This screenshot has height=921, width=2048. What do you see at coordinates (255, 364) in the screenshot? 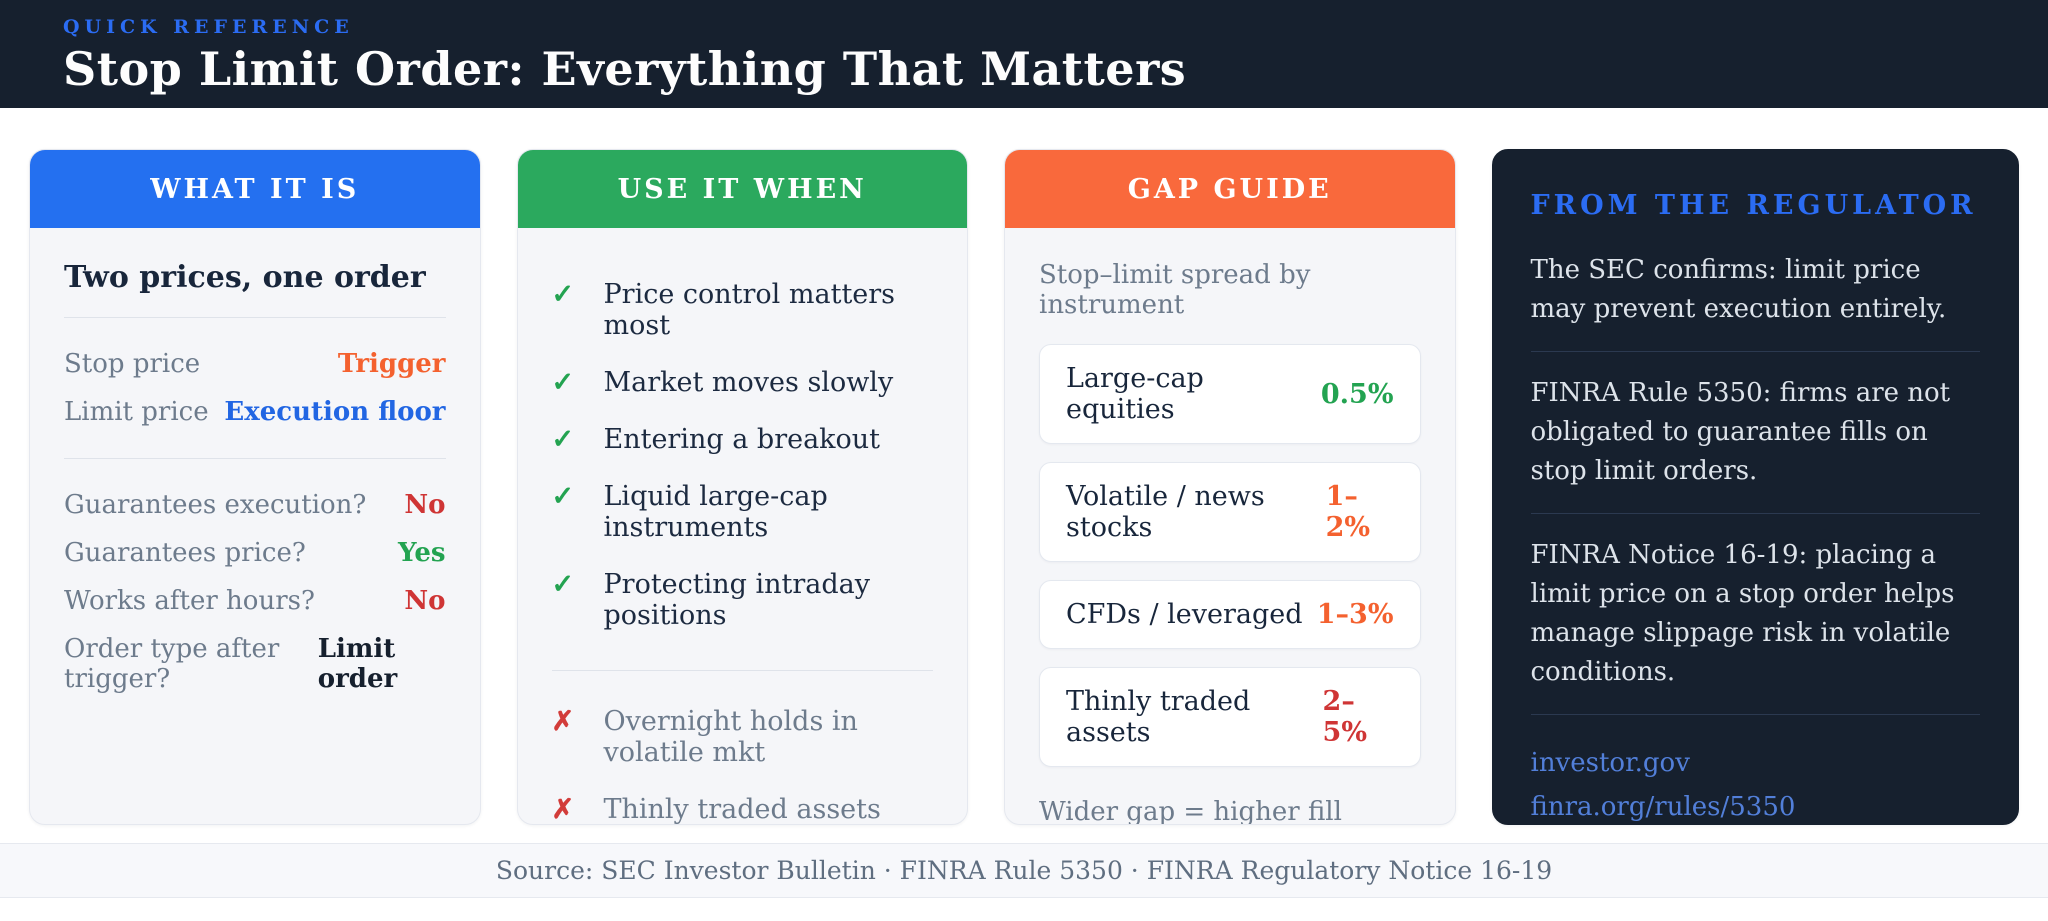
I see `kv-row-stop-price: Stop price Trigger` at bounding box center [255, 364].